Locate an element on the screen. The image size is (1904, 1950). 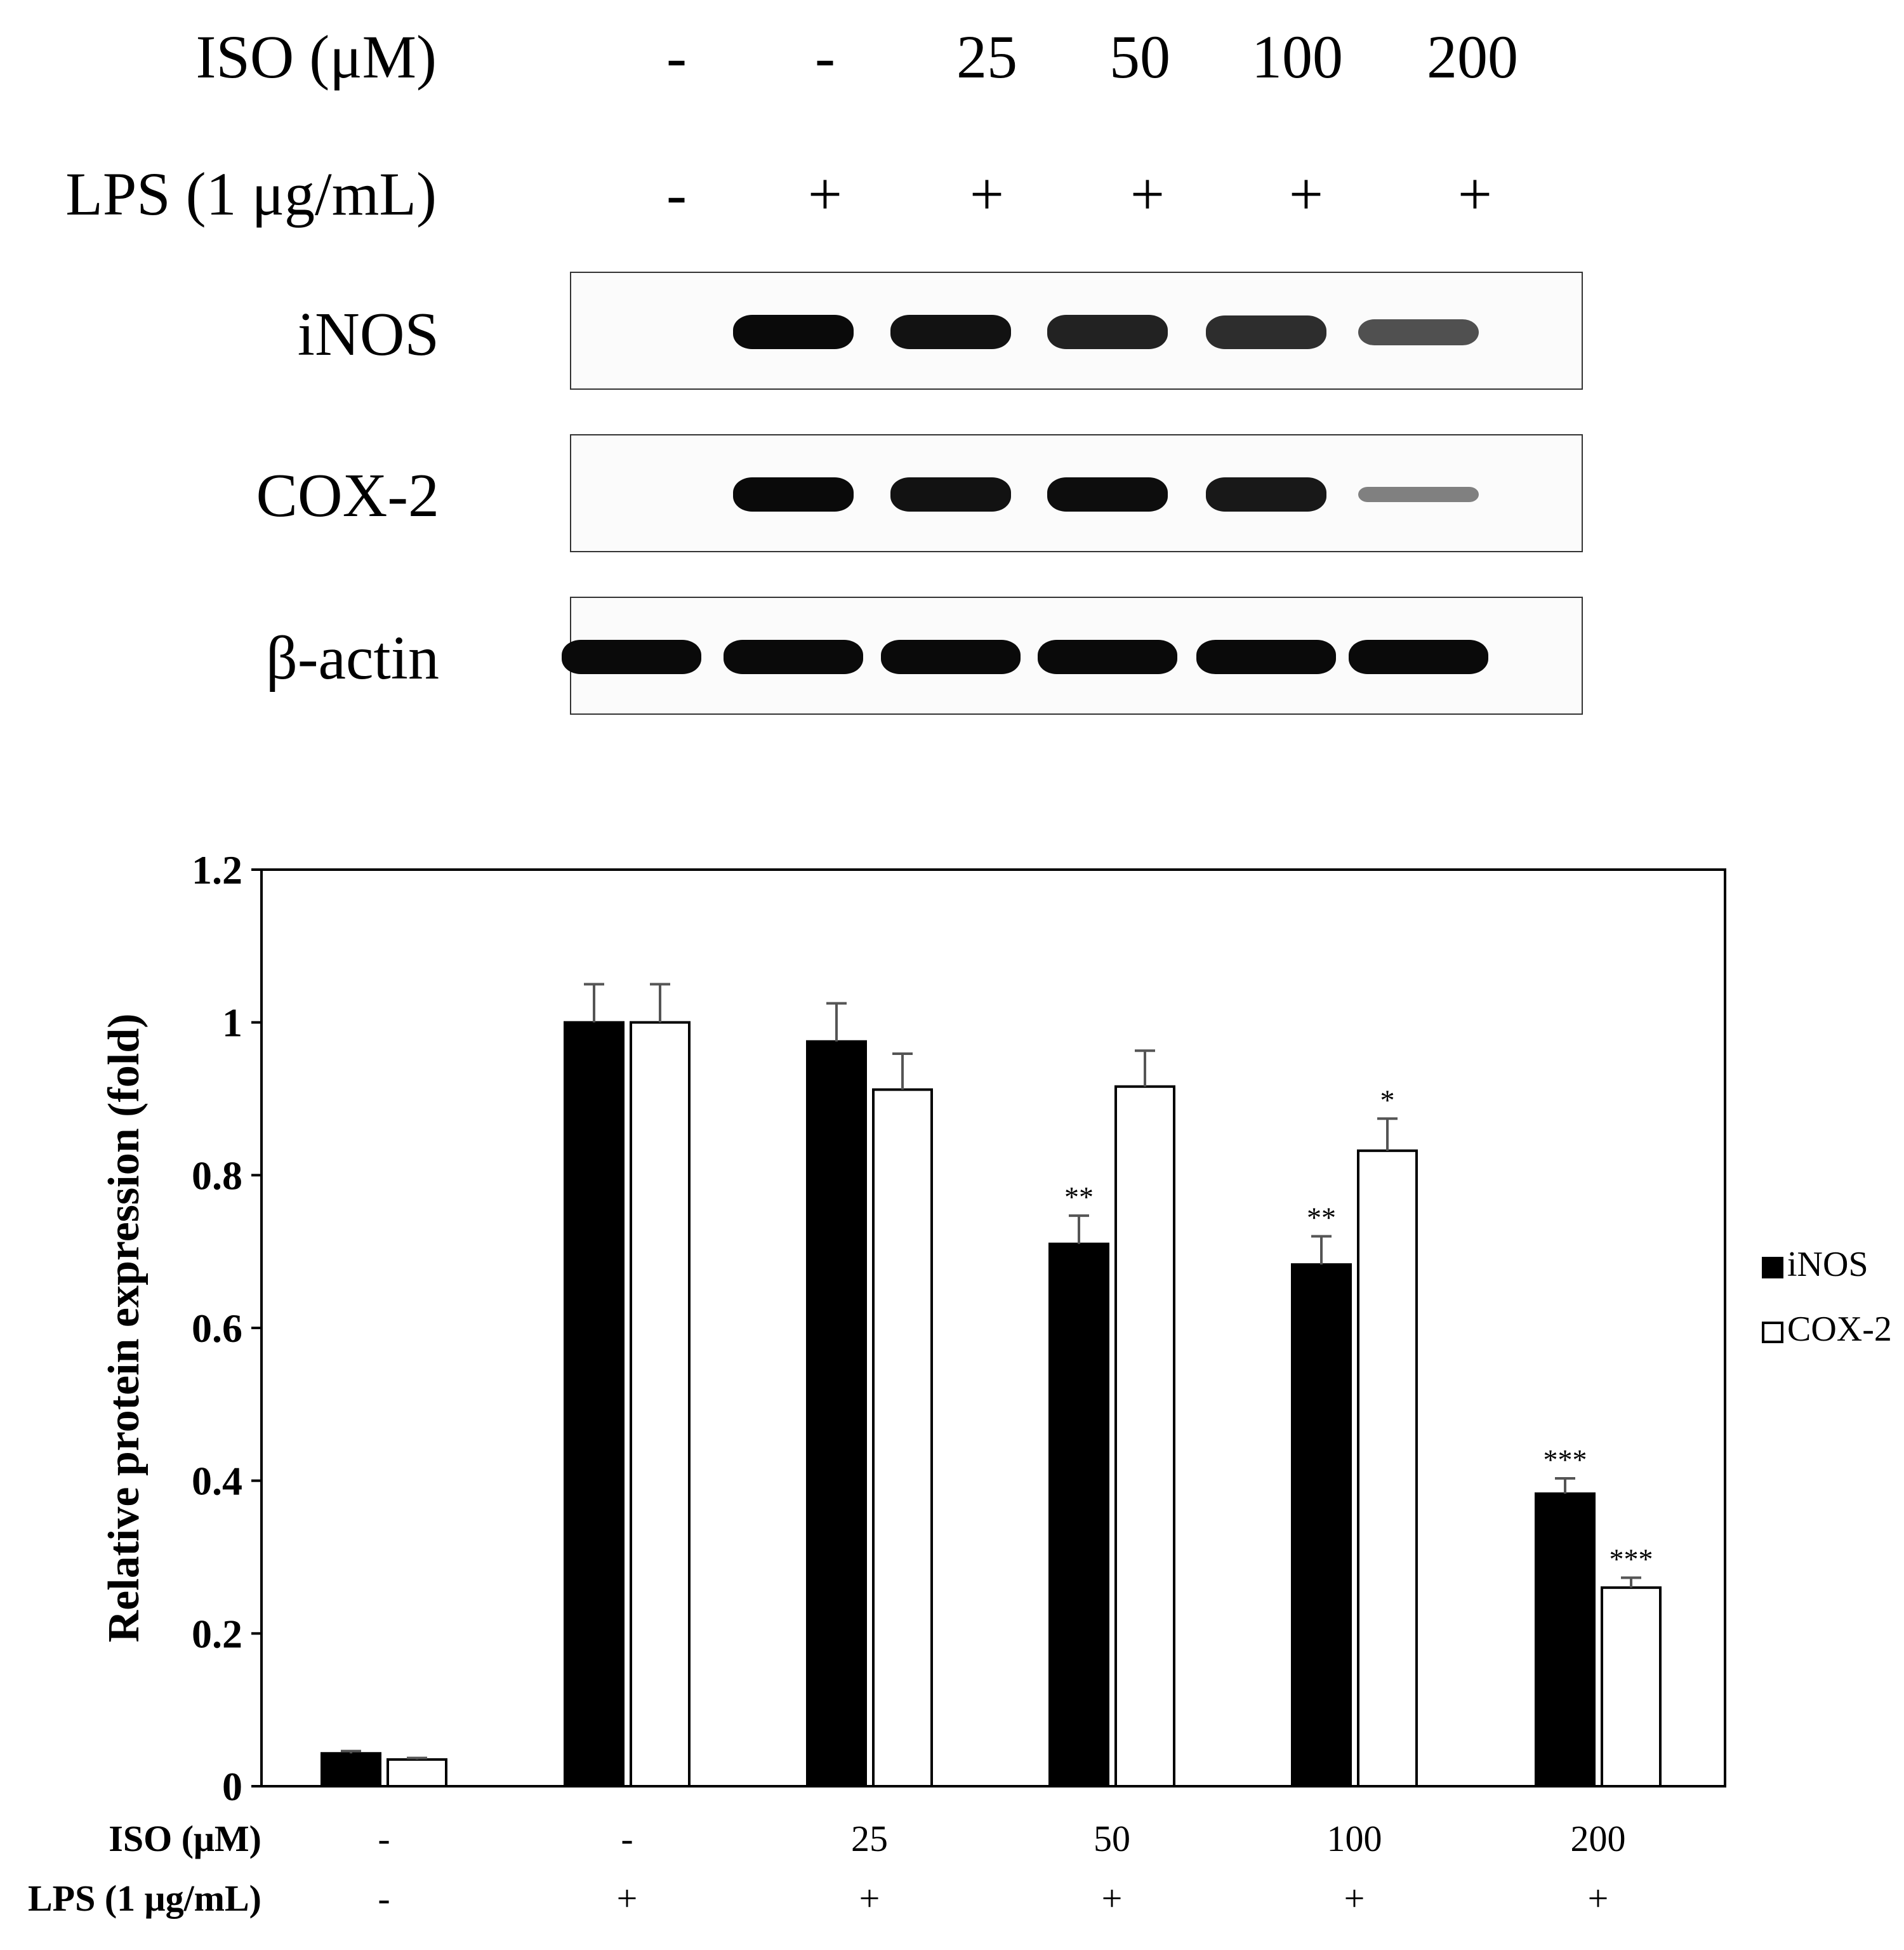
significance-marker: * is located at coordinates (1387, 1100).